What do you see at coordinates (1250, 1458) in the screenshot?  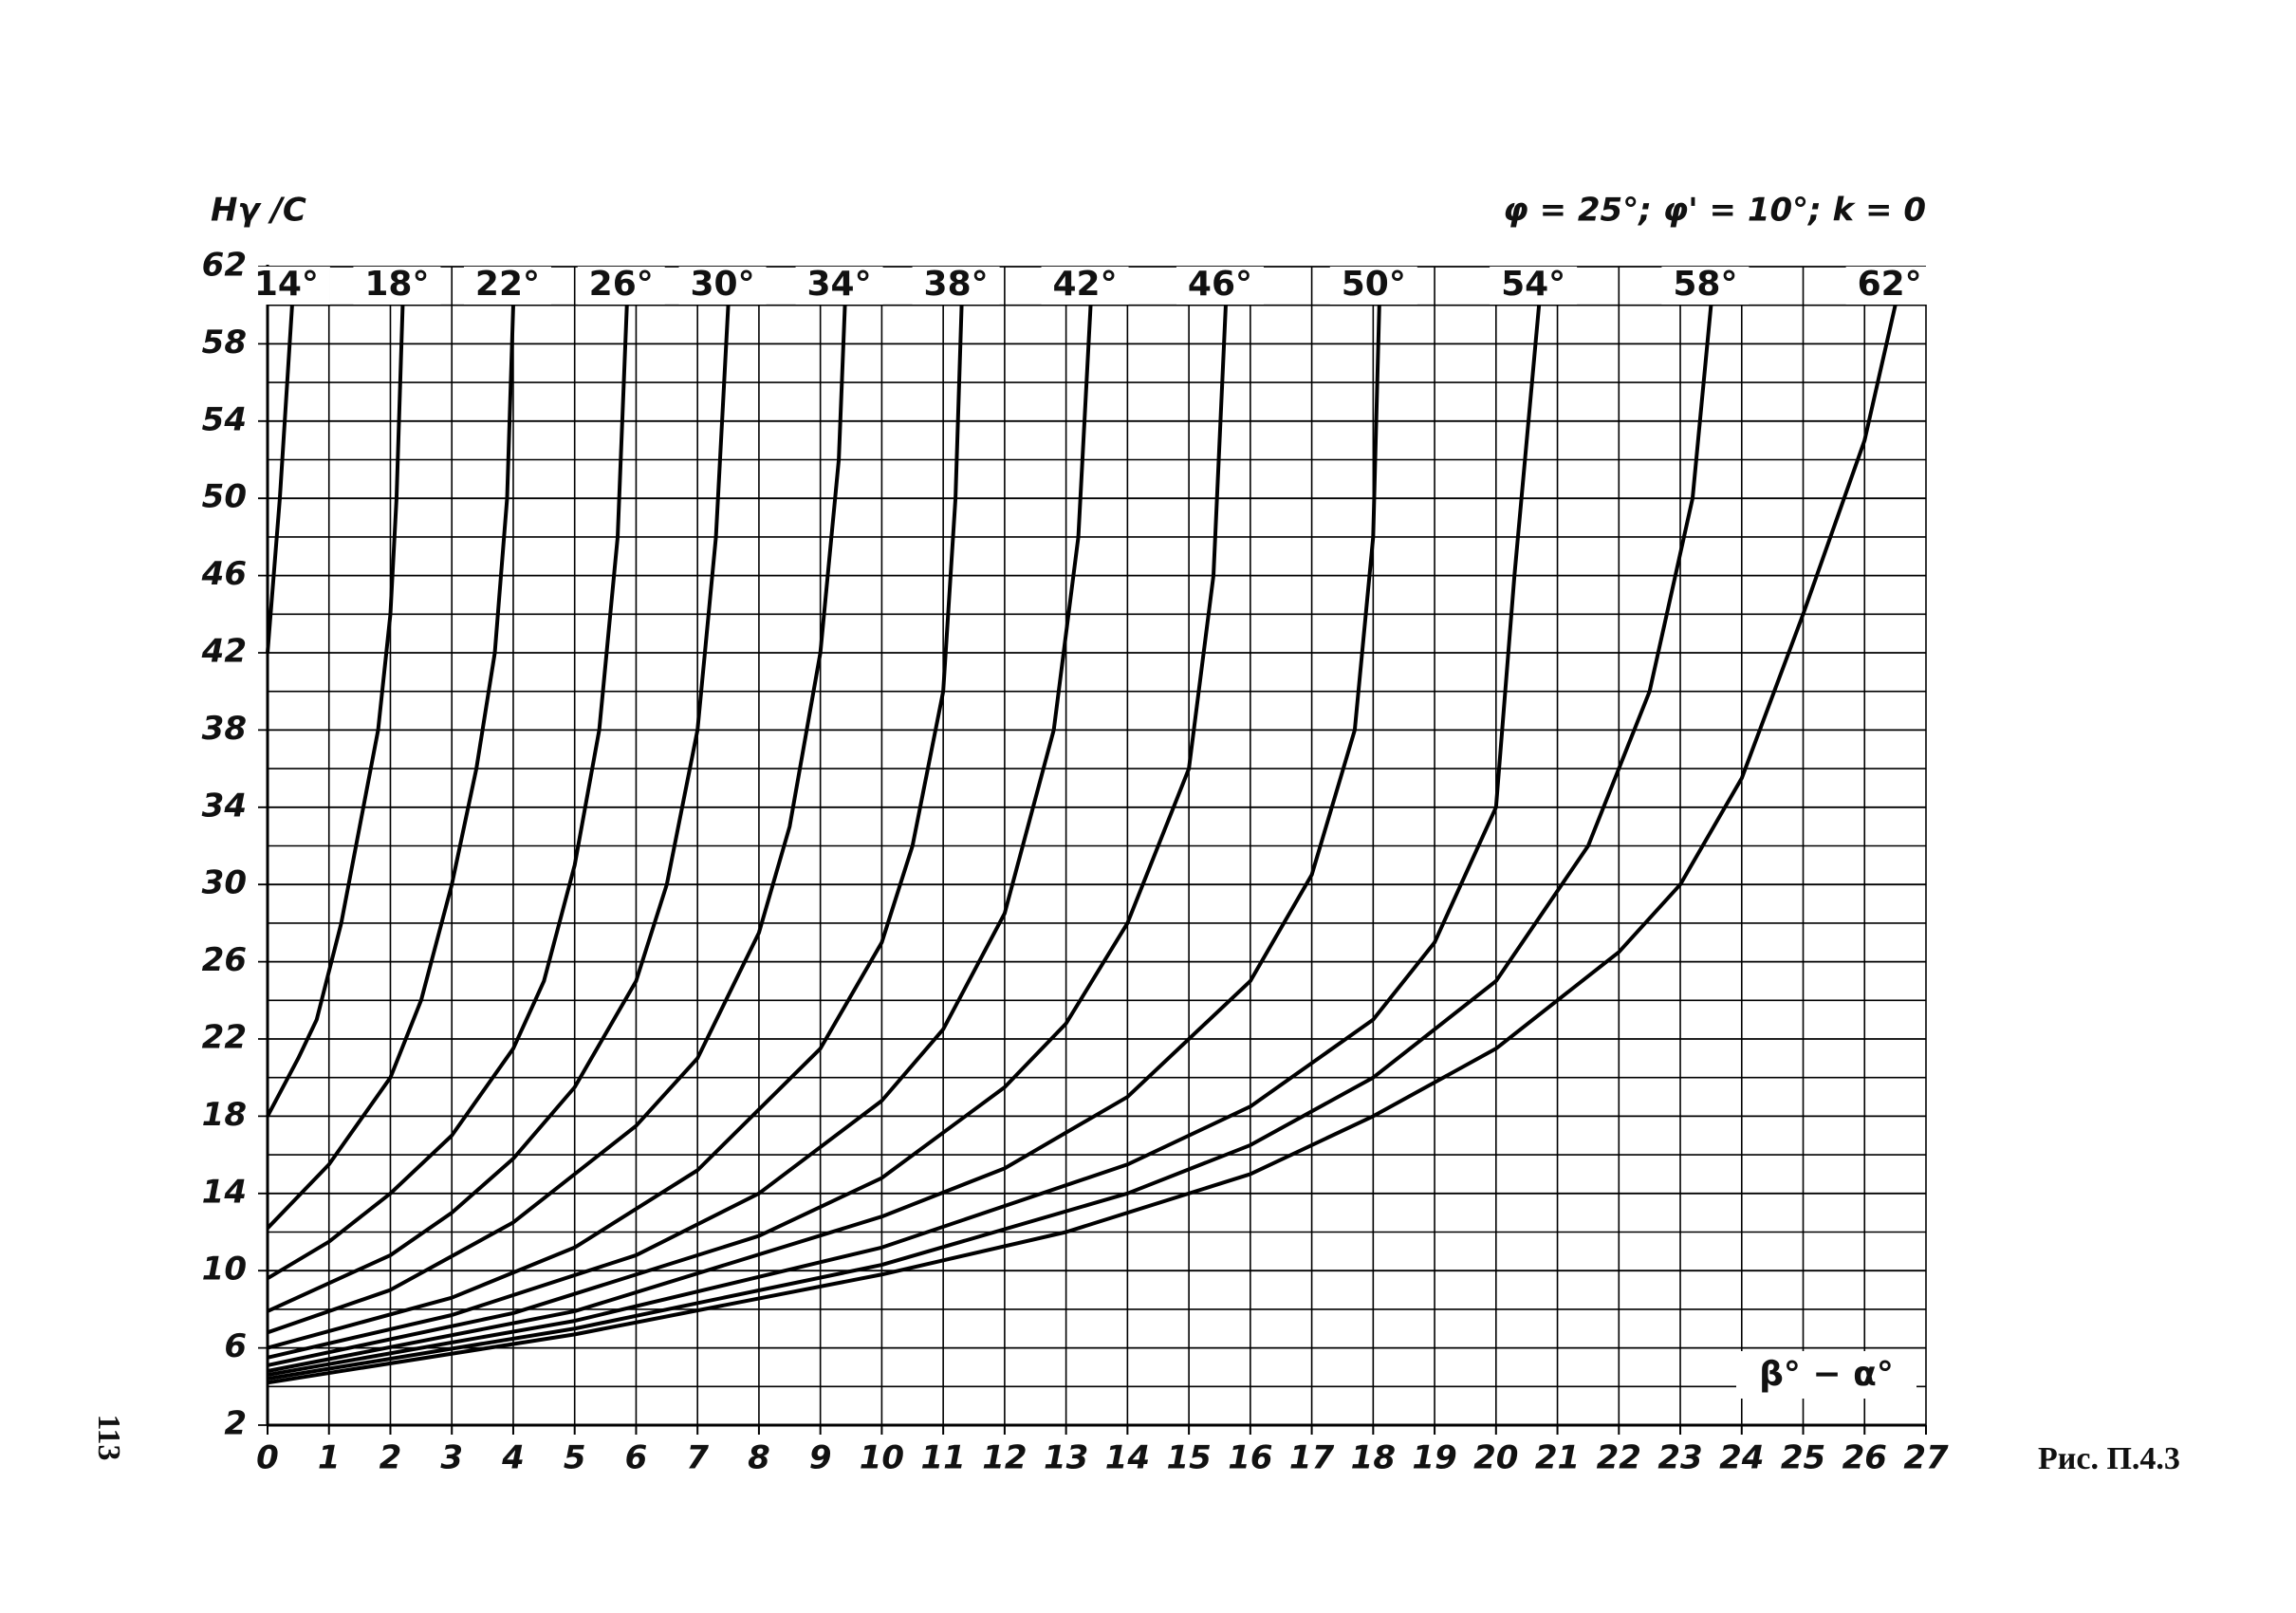 I see `x-tick-label: 16` at bounding box center [1250, 1458].